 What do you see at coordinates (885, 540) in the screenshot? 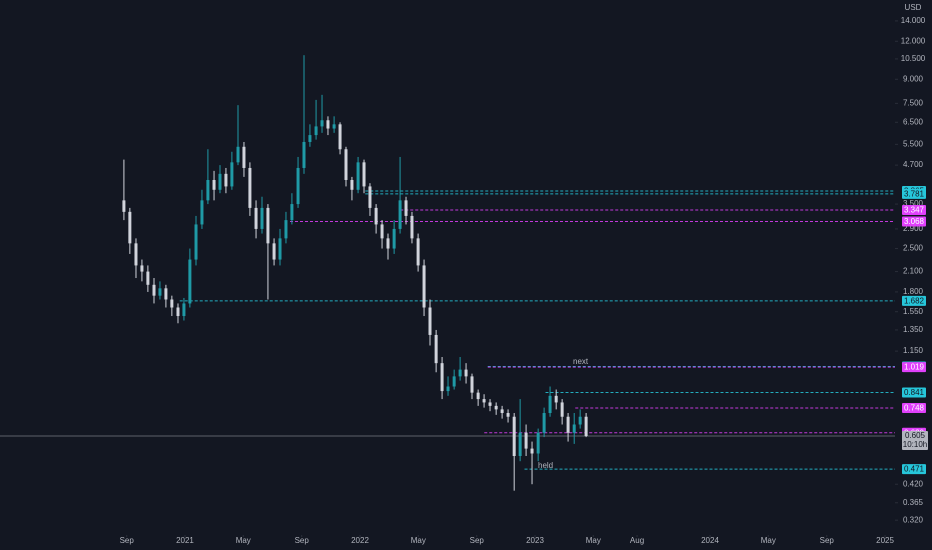
I see `x-tick-label: 2025` at bounding box center [885, 540].